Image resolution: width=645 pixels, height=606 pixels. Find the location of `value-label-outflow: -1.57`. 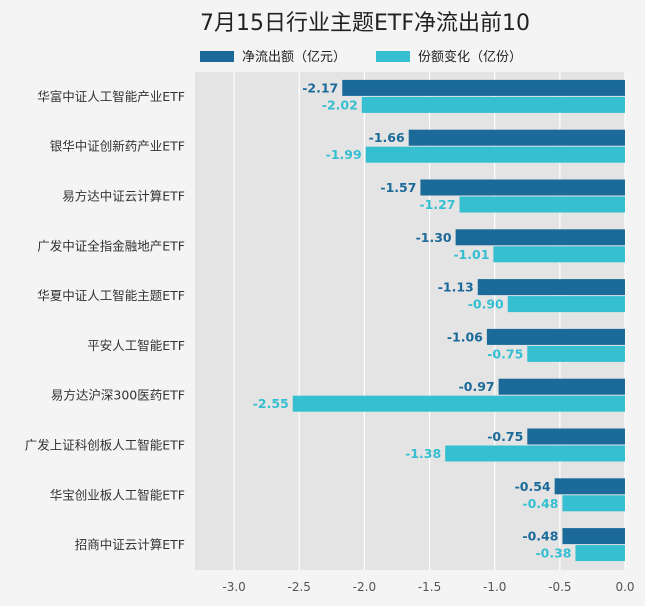

value-label-outflow: -1.57 is located at coordinates (398, 187).